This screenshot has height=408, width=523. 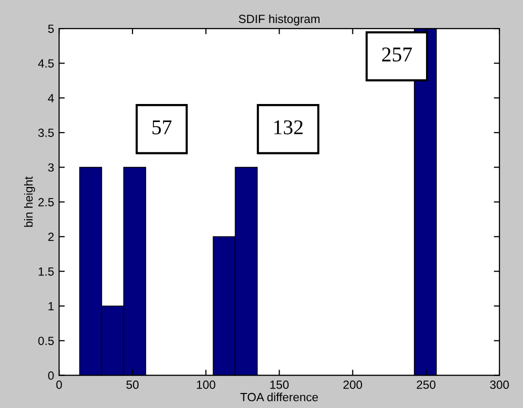 What do you see at coordinates (499, 384) in the screenshot?
I see `x-tick-label: 300` at bounding box center [499, 384].